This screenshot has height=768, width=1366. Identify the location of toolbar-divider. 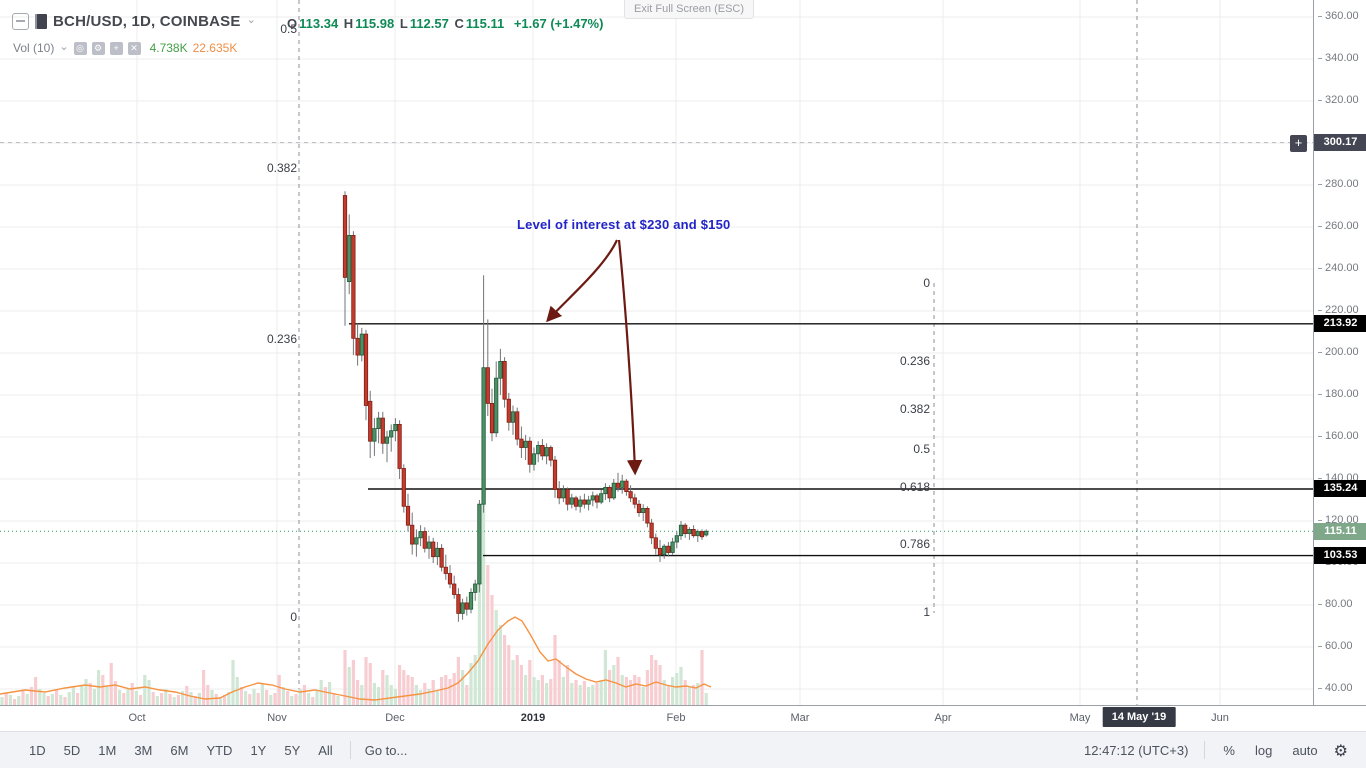
(350, 750).